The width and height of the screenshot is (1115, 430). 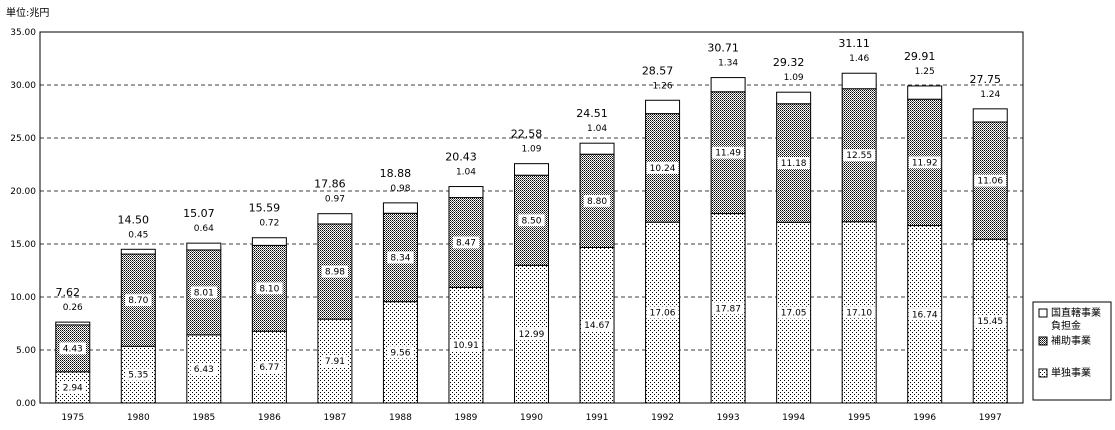 What do you see at coordinates (23, 139) in the screenshot?
I see `y-tick-label: 25.00` at bounding box center [23, 139].